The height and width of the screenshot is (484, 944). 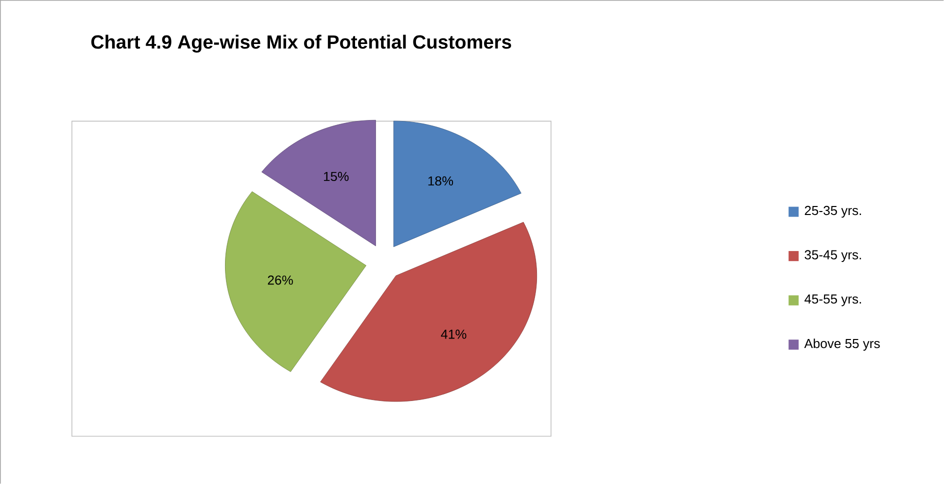 I want to click on legend-label: 25-35 yrs., so click(x=832, y=212).